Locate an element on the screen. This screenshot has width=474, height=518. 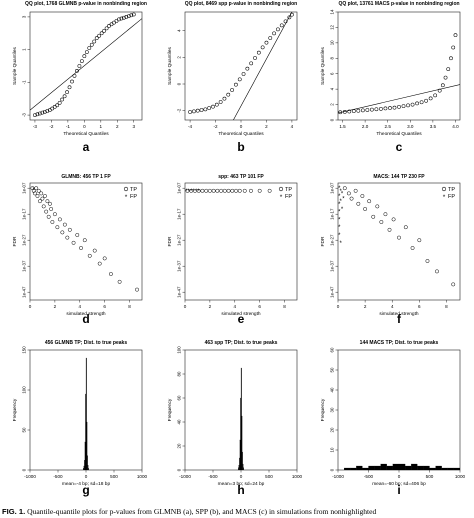
y-tick-label: 1e-47 is located at coordinates (179, 292).